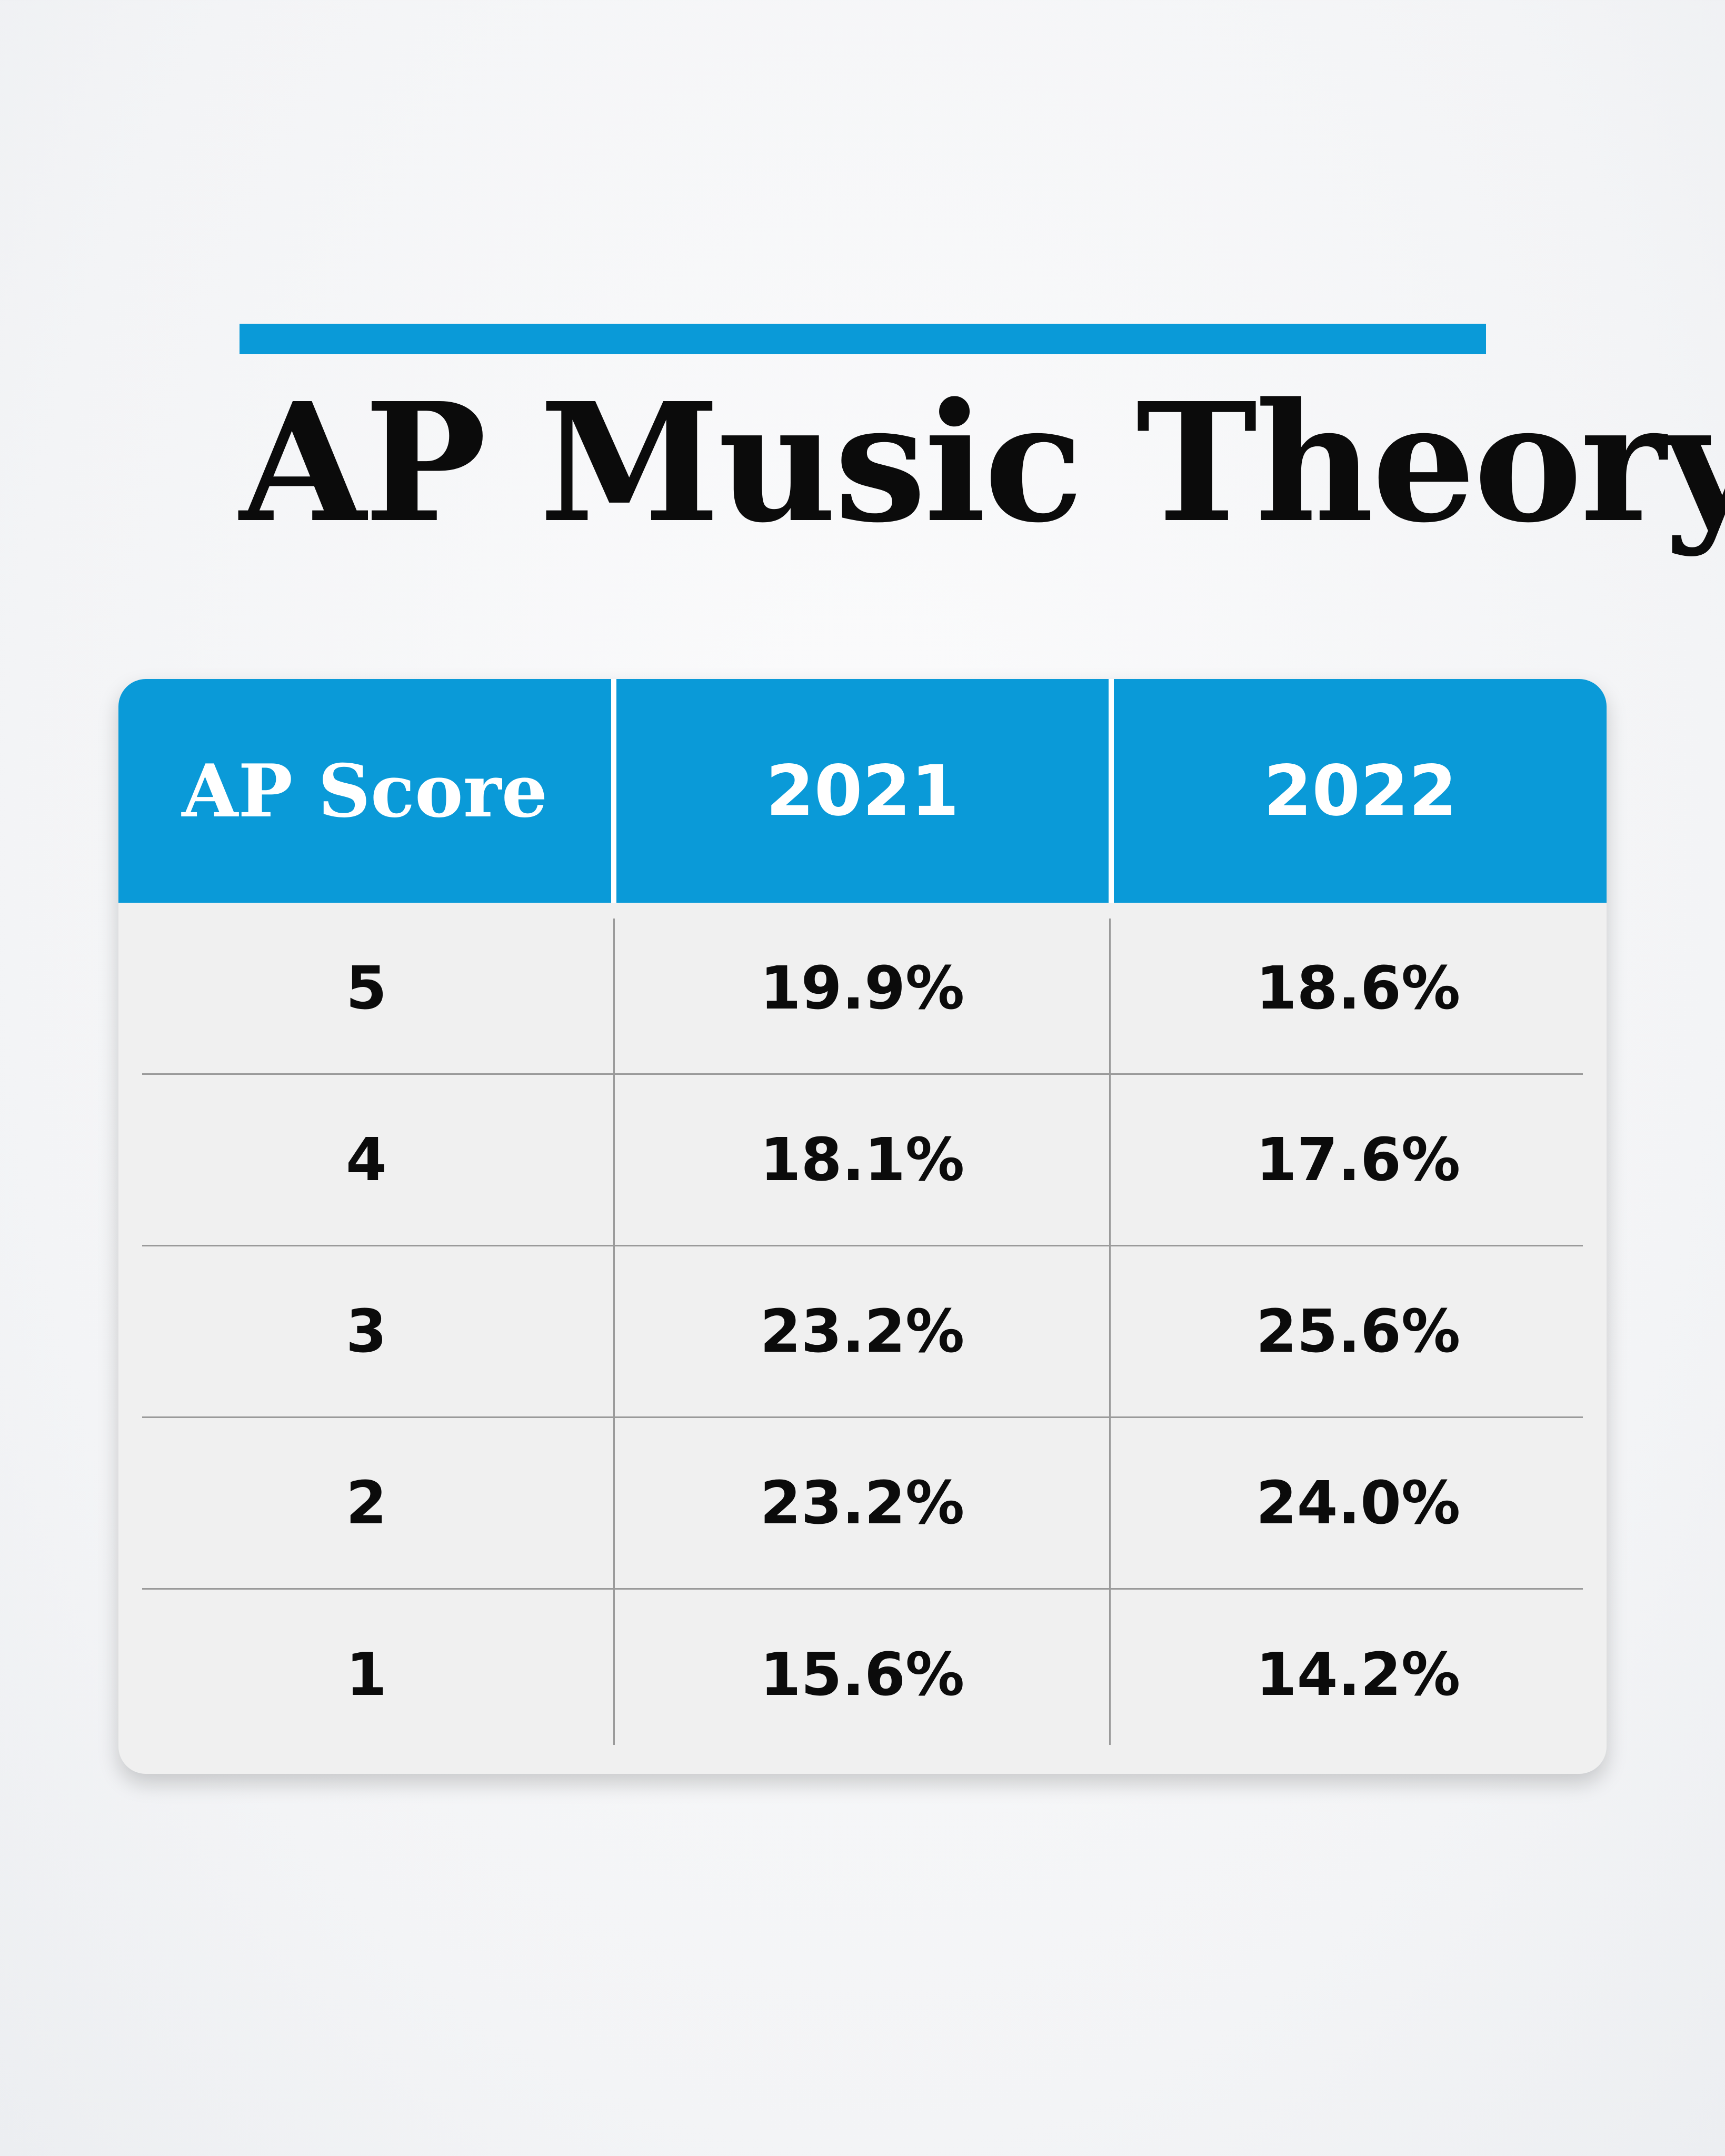 The height and width of the screenshot is (2156, 1725). Describe the element at coordinates (1358, 1503) in the screenshot. I see `value-2022-cell: 24.0%` at that location.